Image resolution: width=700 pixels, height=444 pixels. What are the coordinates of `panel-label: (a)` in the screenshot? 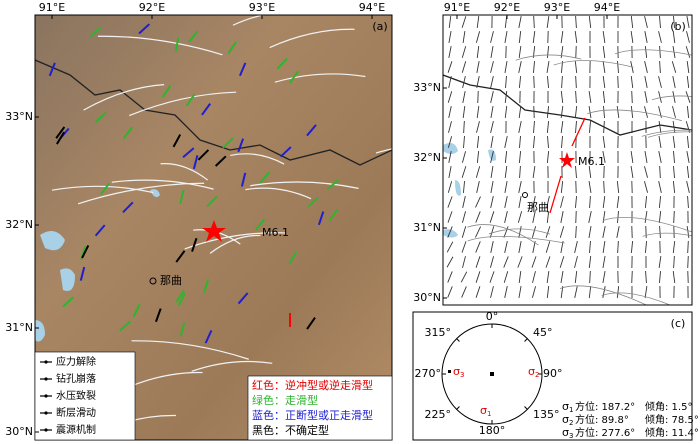 It's located at (379, 26).